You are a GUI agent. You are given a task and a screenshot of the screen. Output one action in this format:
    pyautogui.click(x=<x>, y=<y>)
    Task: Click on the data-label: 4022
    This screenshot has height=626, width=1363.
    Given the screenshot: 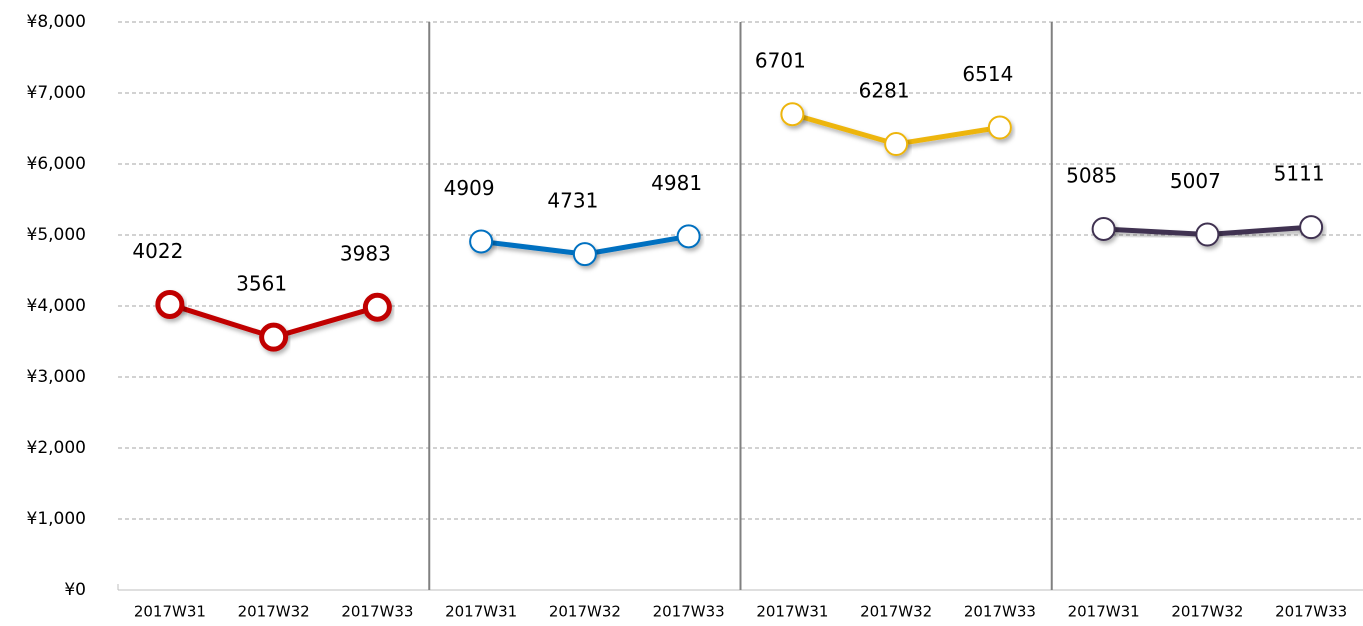 What is the action you would take?
    pyautogui.click(x=157, y=251)
    